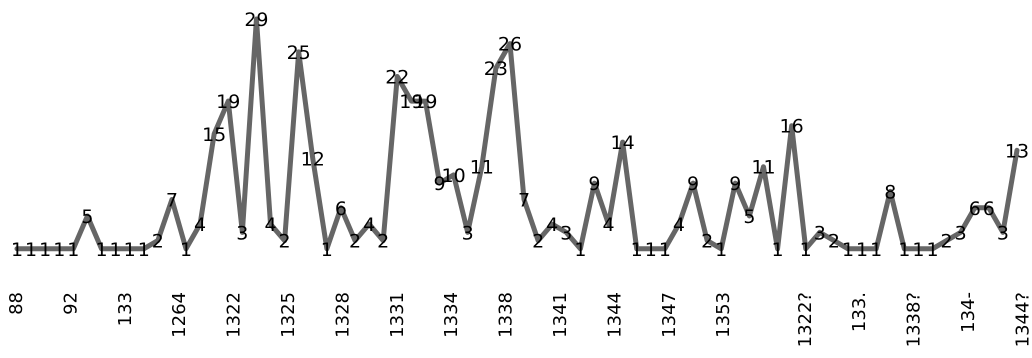 This screenshot has height=358, width=1032. What do you see at coordinates (669, 315) in the screenshot?
I see `x-tick-label: 1347` at bounding box center [669, 315].